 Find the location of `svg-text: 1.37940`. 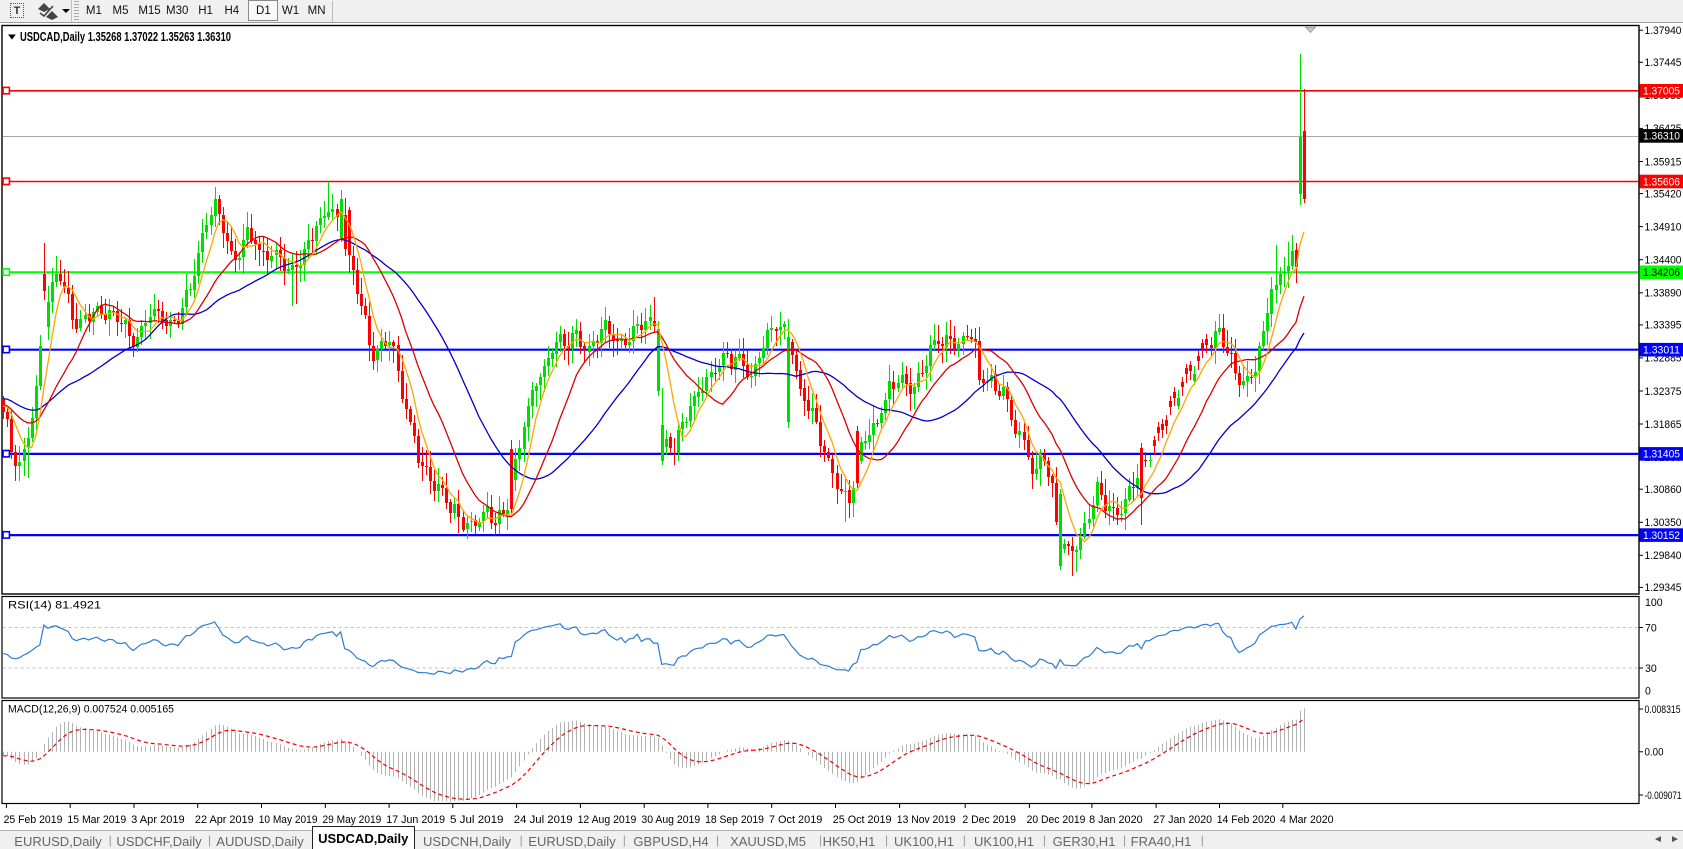

svg-text: 1.37940 is located at coordinates (1663, 31).